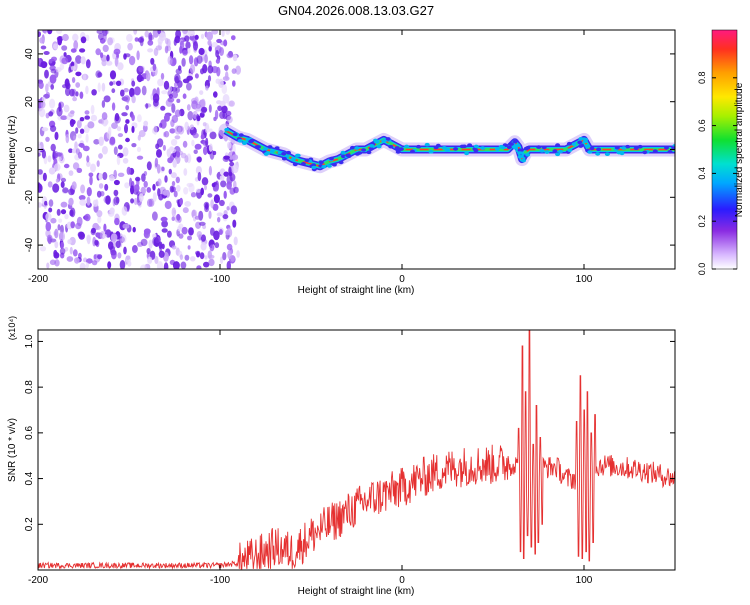 This screenshot has height=605, width=750. I want to click on x-tick-label: 0, so click(402, 580).